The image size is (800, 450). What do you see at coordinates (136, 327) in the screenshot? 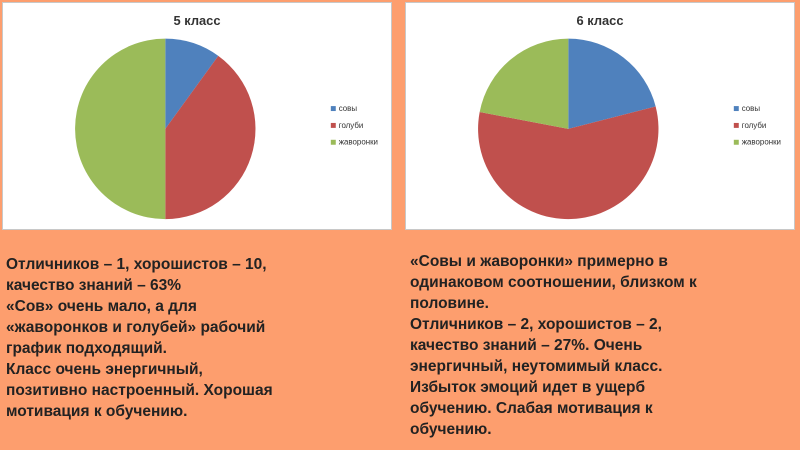
I see `text-line: «жаворонков и голубей» рабочий` at bounding box center [136, 327].